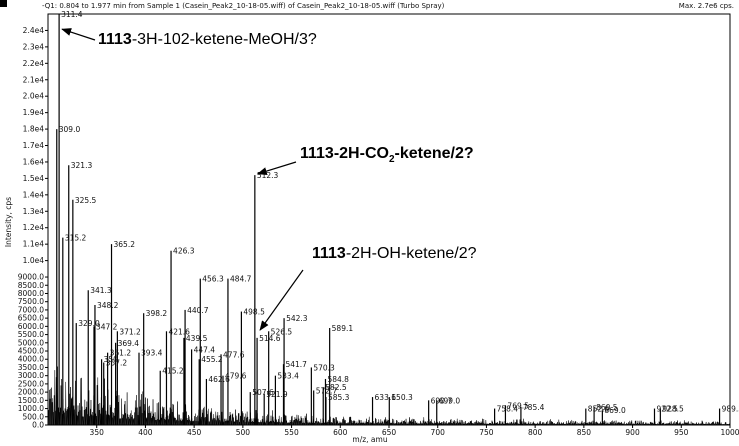 The height and width of the screenshot is (446, 739). I want to click on peak-label-39: 582.5, so click(336, 387).